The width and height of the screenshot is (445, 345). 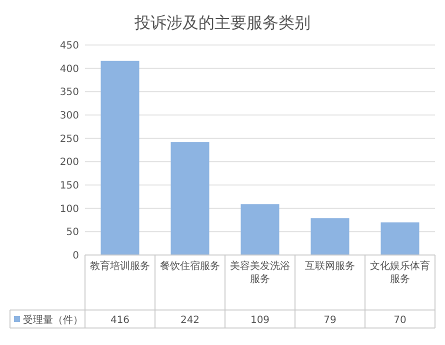 What do you see at coordinates (69, 69) in the screenshot?
I see `y-tick-label: 400` at bounding box center [69, 69].